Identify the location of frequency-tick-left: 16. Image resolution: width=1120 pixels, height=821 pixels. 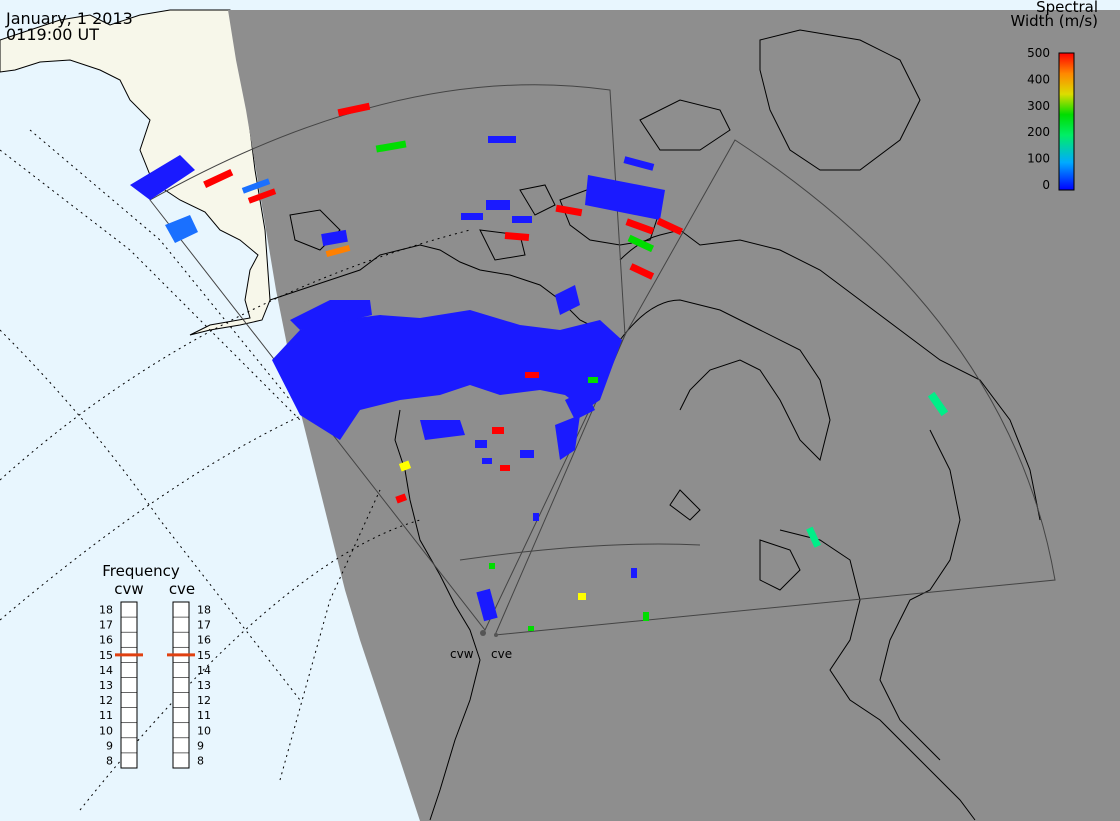
(106, 640).